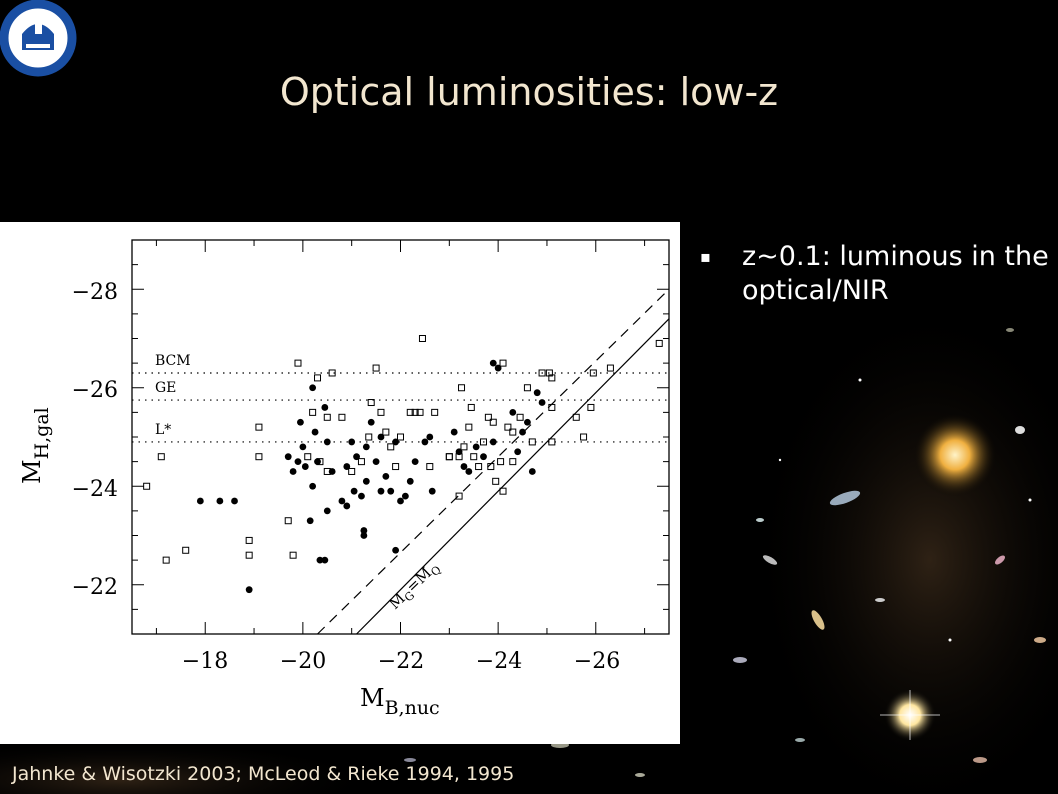  Describe the element at coordinates (513, 476) in the screenshot. I see `solid-diagonal-line` at that location.